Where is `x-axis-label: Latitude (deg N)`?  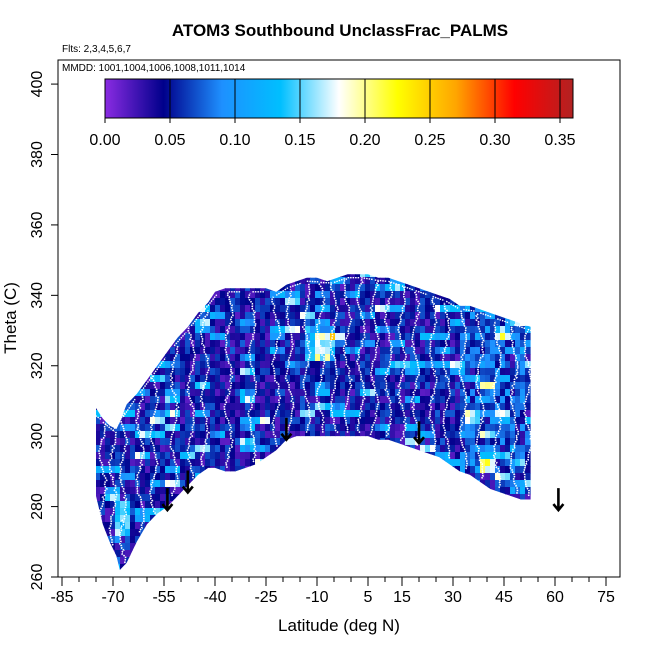 x-axis-label: Latitude (deg N) is located at coordinates (339, 625).